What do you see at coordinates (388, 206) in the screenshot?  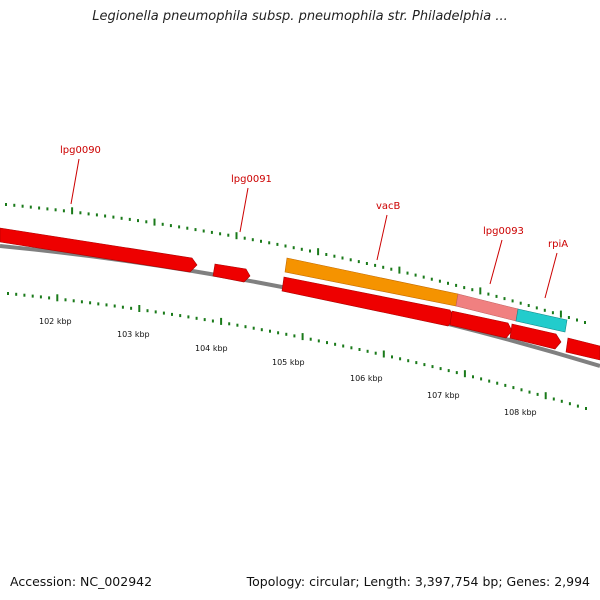 I see `gene-label: vacB` at bounding box center [388, 206].